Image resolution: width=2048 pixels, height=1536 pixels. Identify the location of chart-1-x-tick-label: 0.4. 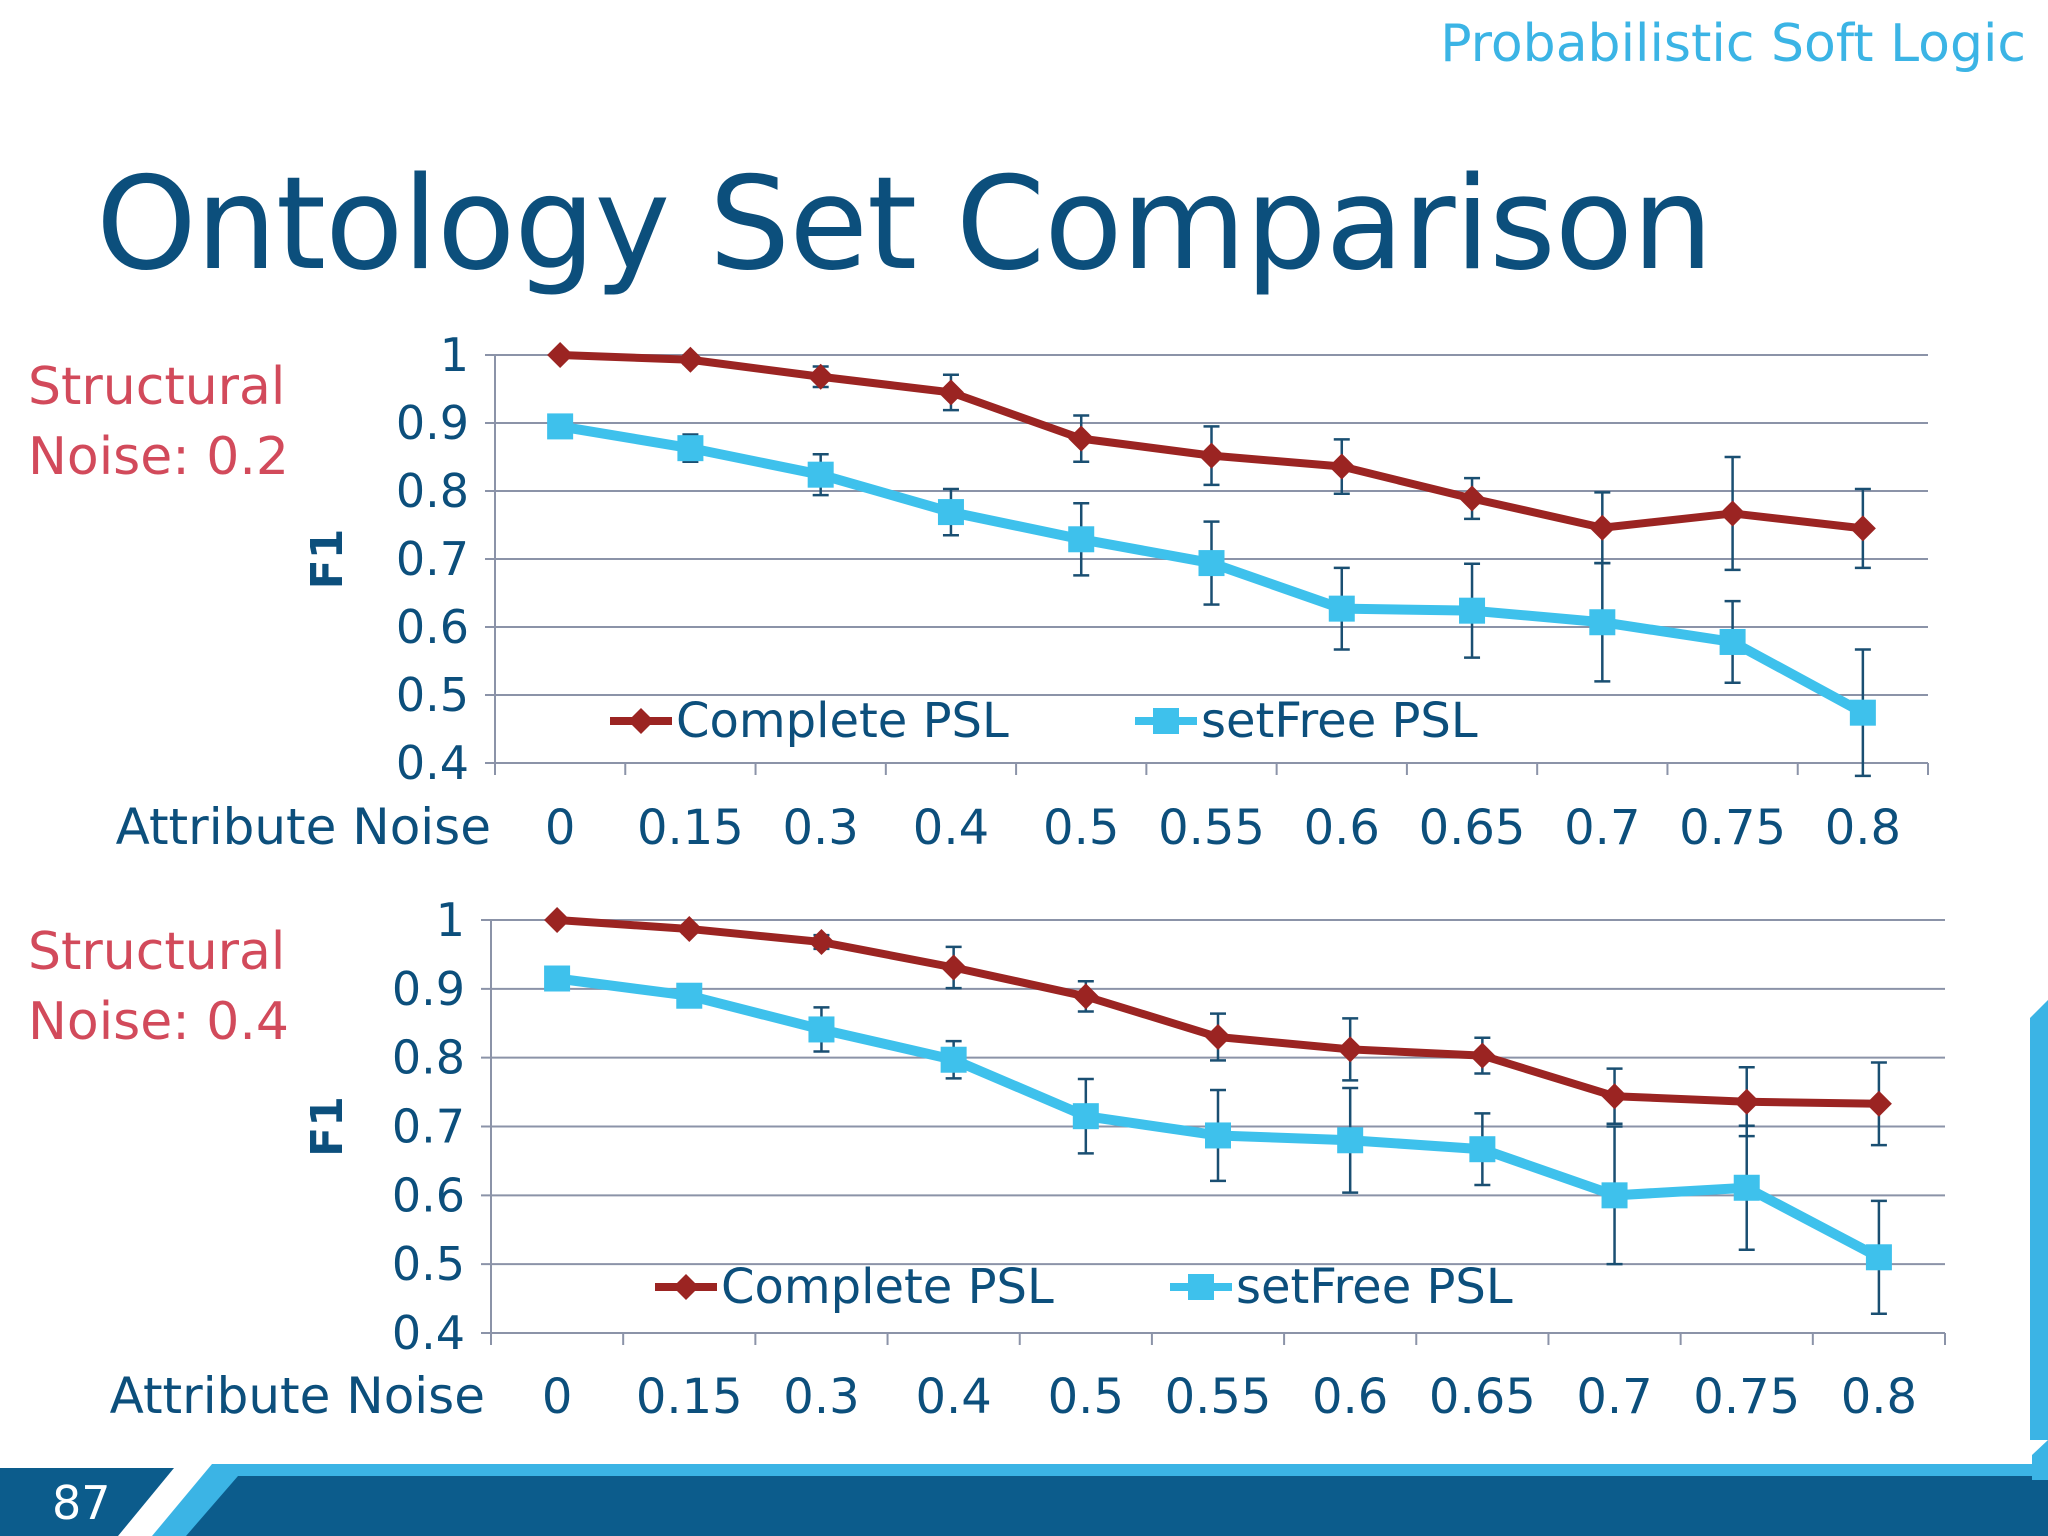
(951, 828).